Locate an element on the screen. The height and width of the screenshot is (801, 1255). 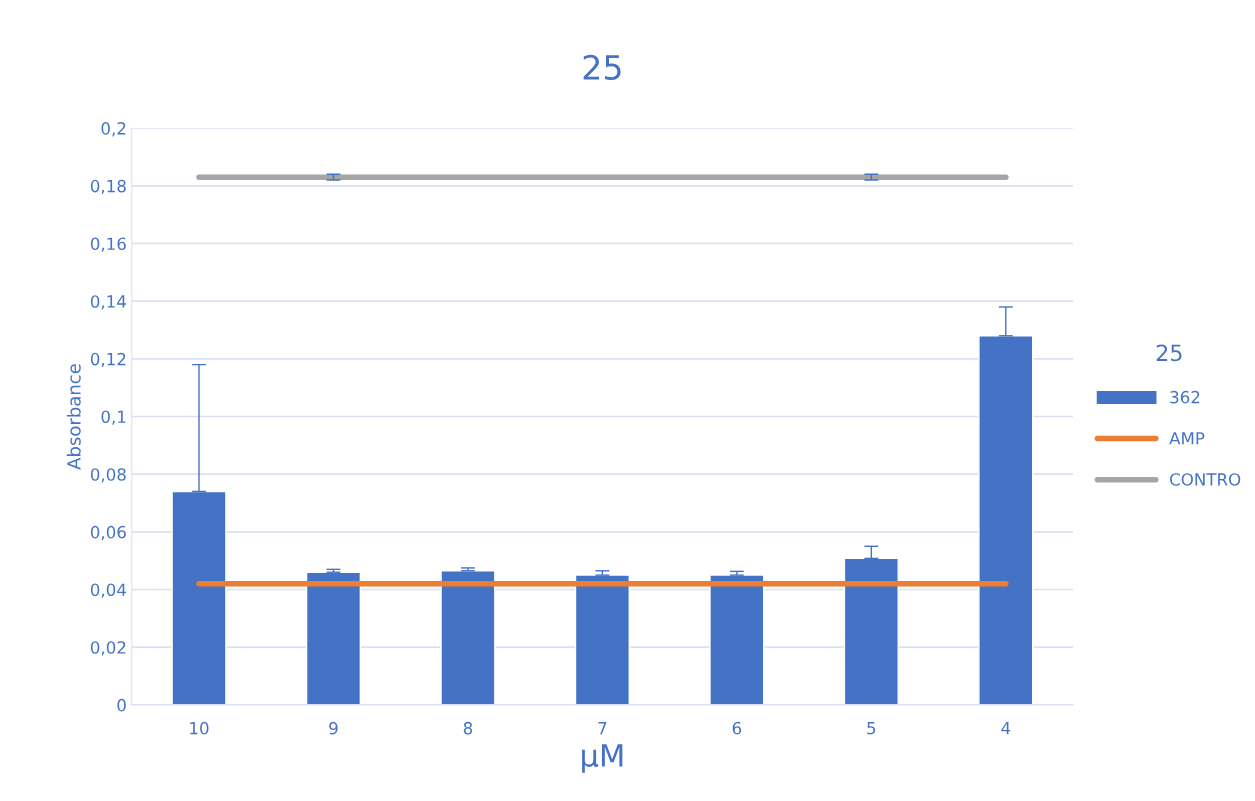
y-tick-label: 0,02 is located at coordinates (108, 648).